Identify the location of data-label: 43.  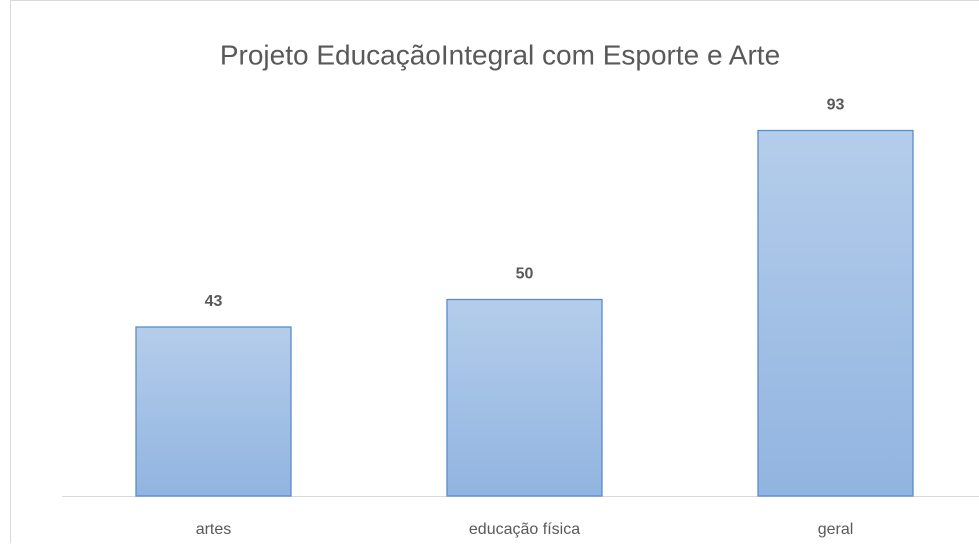
(214, 301).